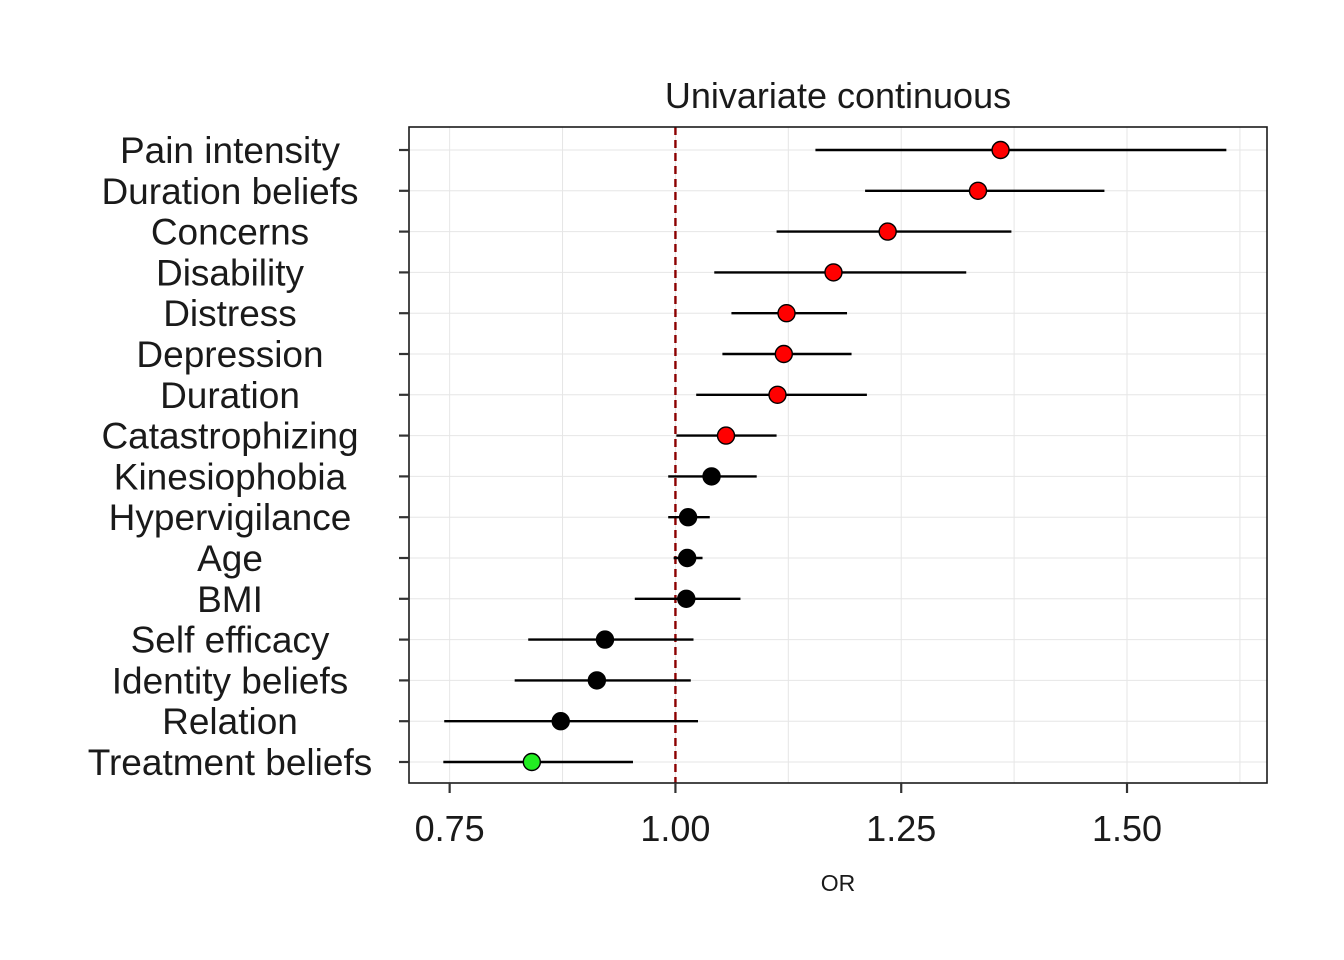 This screenshot has width=1344, height=960. Describe the element at coordinates (901, 828) in the screenshot. I see `x-tick-label: 1.25` at that location.